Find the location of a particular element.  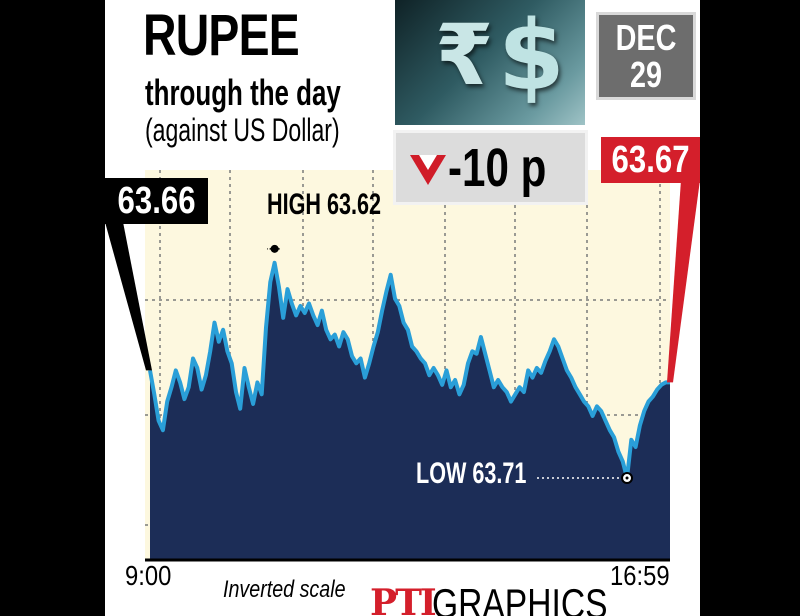

chart-subtitle-secondary: (against US Dollar) is located at coordinates (242, 130).